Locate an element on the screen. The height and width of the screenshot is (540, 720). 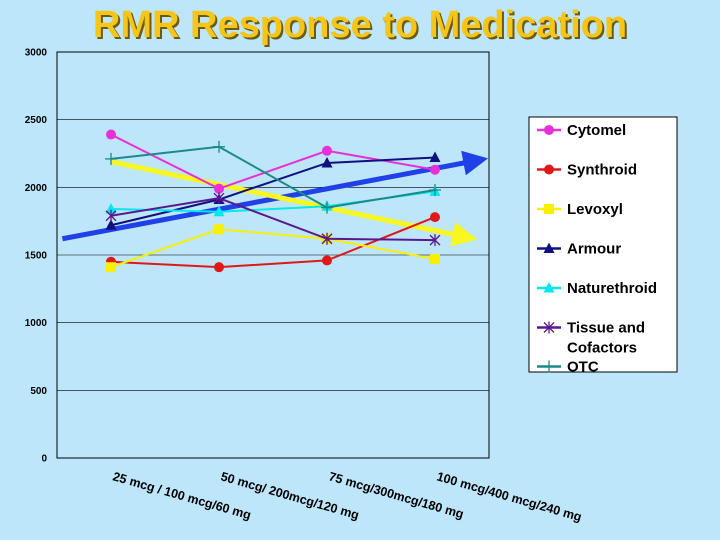
y-axis-ticks: 0 500 1000 1500 2000 2500 3000 is located at coordinates (36, 256).